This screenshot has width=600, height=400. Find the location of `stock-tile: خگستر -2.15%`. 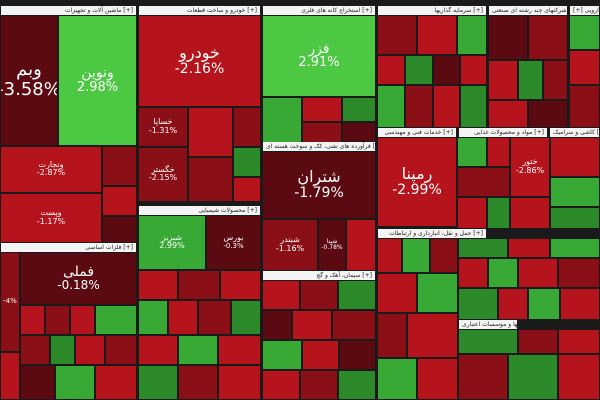

stock-tile: خگستر -2.15% is located at coordinates (163, 174).